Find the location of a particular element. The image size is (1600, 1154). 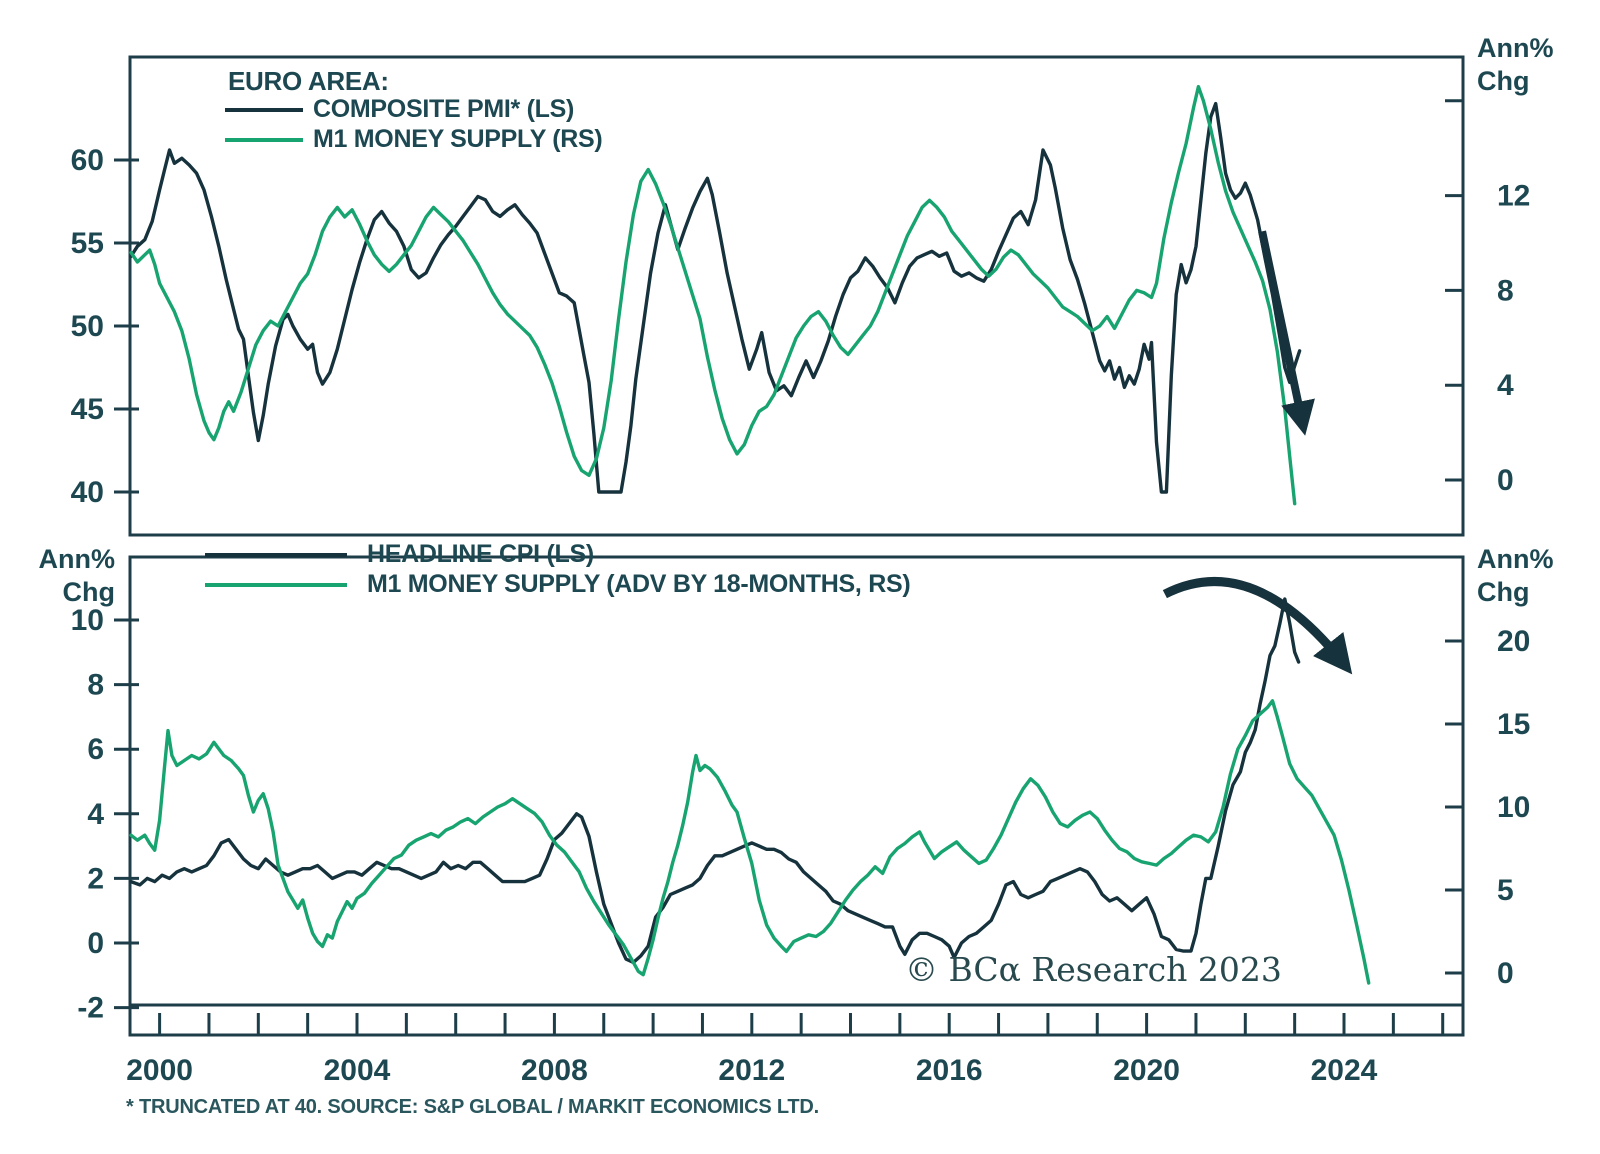

left-axis-tick-label: 8 is located at coordinates (95, 685).